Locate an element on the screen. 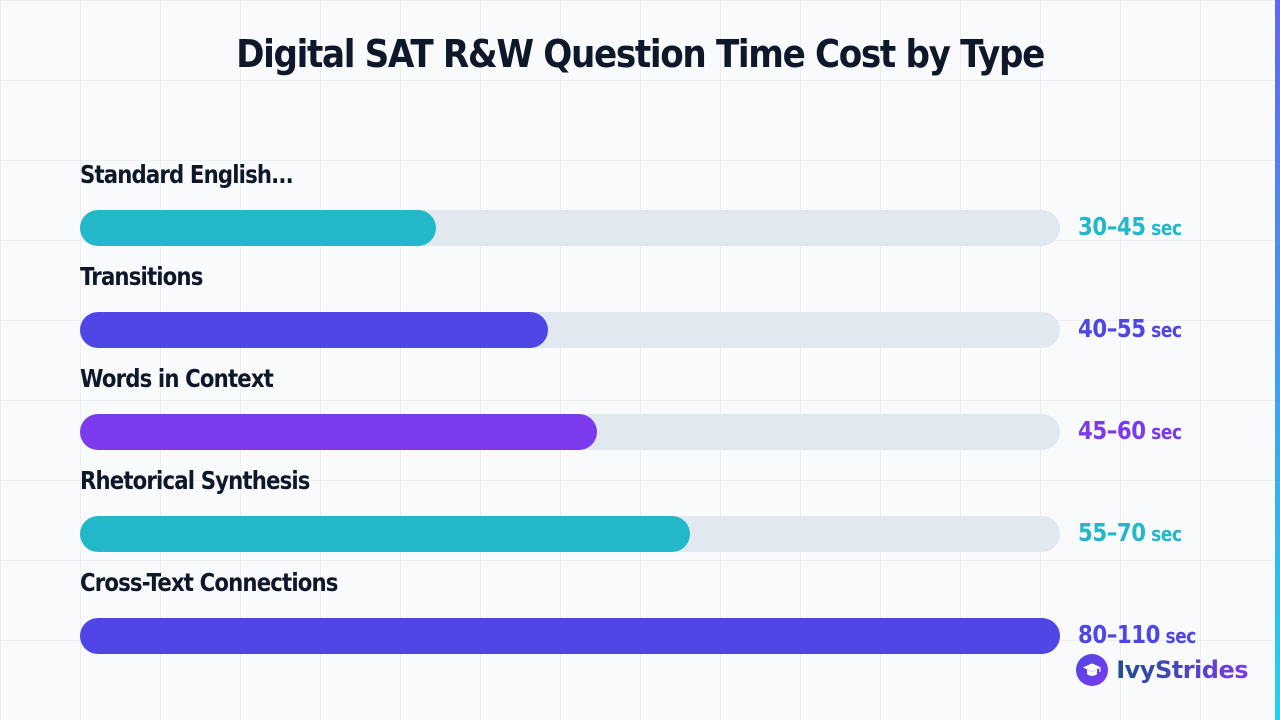 Image resolution: width=1280 pixels, height=720 pixels. bar-value-label: 45–60 sec is located at coordinates (1130, 430).